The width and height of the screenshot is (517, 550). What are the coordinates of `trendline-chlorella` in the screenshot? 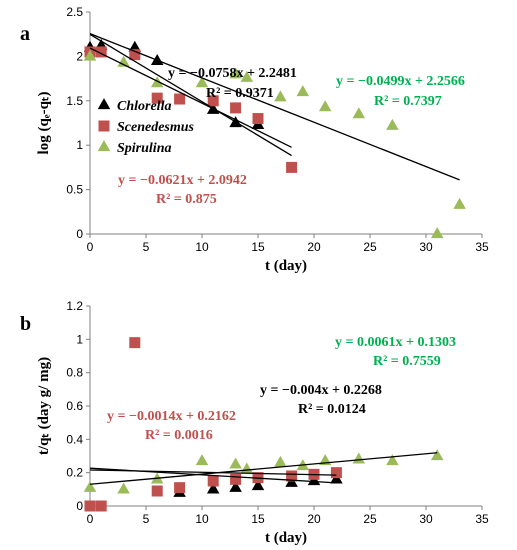 It's located at (191, 95).